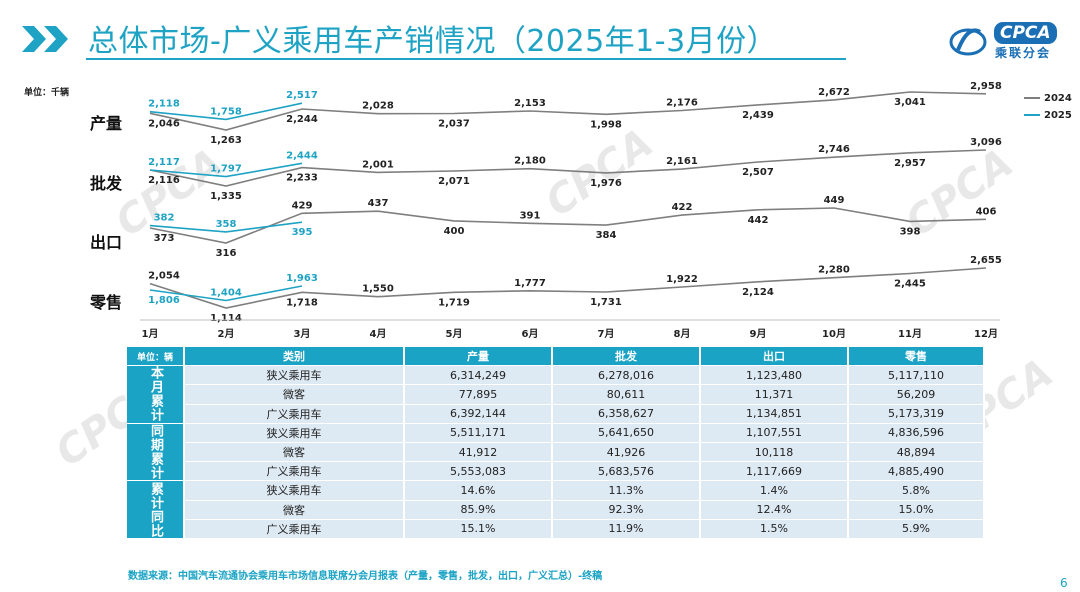 This screenshot has width=1080, height=592. What do you see at coordinates (626, 433) in the screenshot?
I see `table-cell-value: 5,641,650` at bounding box center [626, 433].